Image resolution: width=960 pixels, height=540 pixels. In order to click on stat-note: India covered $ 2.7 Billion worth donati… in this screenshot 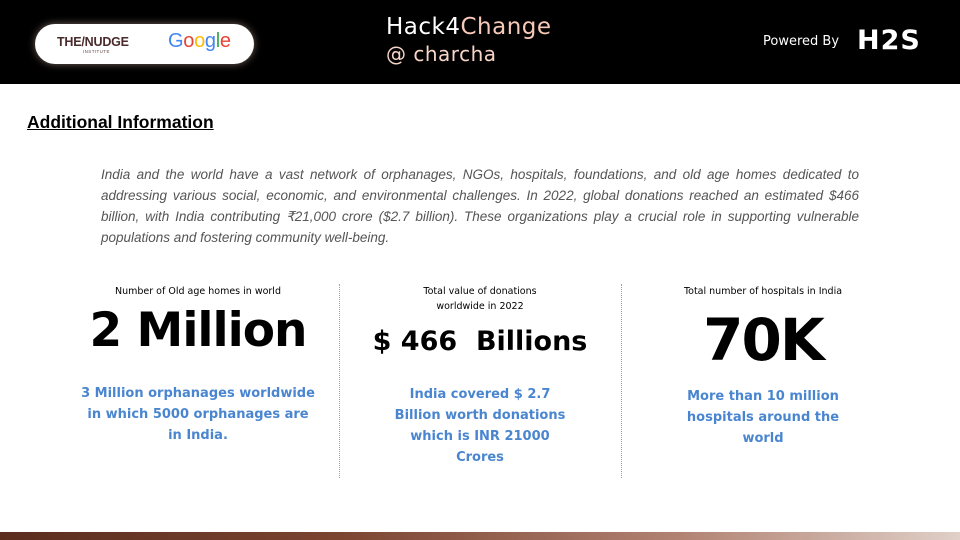, I will do `click(480, 426)`.